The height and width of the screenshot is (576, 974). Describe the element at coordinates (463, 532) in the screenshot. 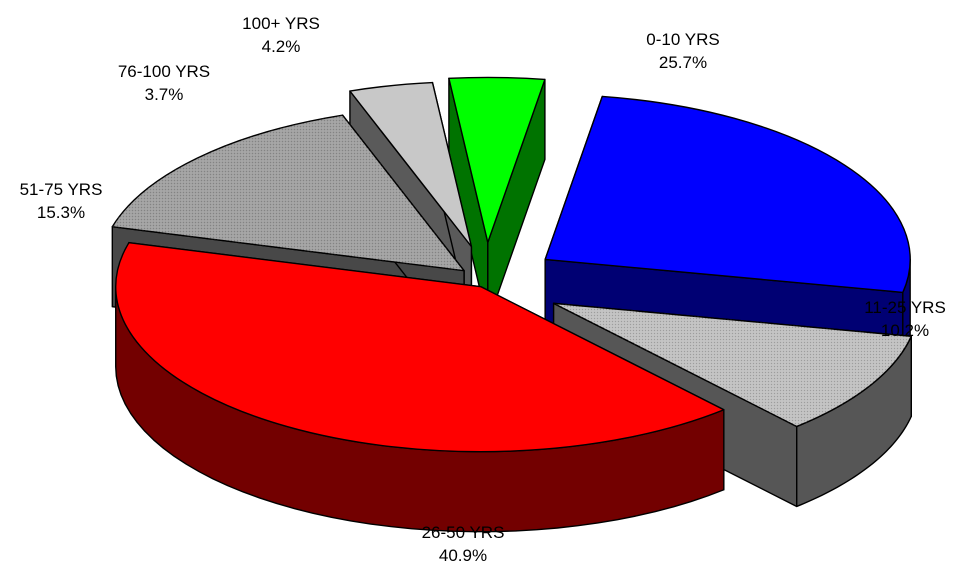

I see `slice-name-26-50: 26-50 YRS` at that location.